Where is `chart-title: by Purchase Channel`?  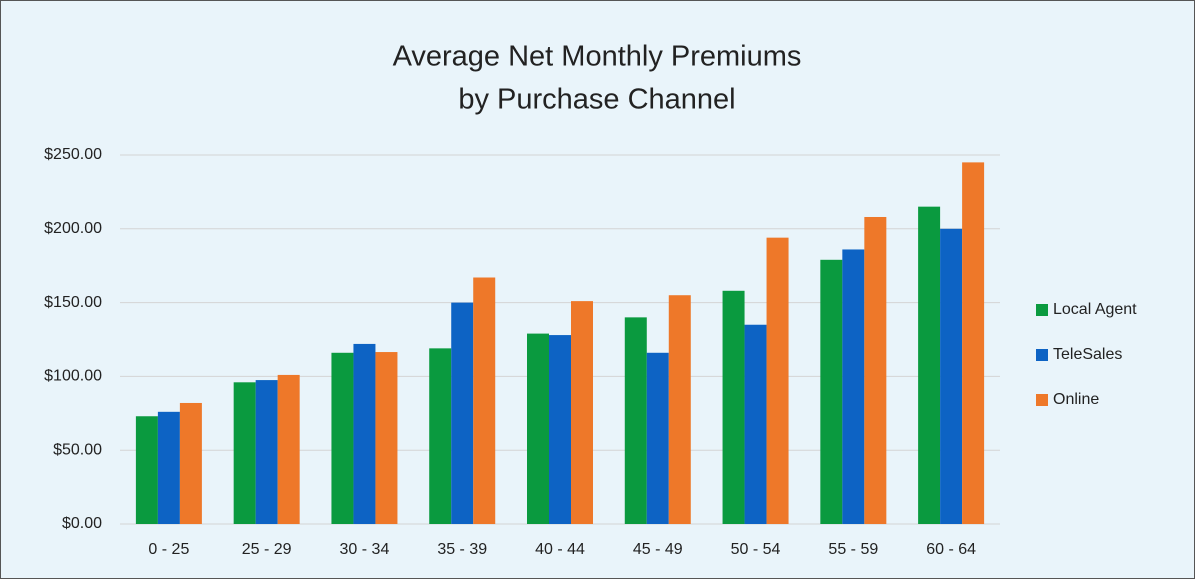 chart-title: by Purchase Channel is located at coordinates (596, 100).